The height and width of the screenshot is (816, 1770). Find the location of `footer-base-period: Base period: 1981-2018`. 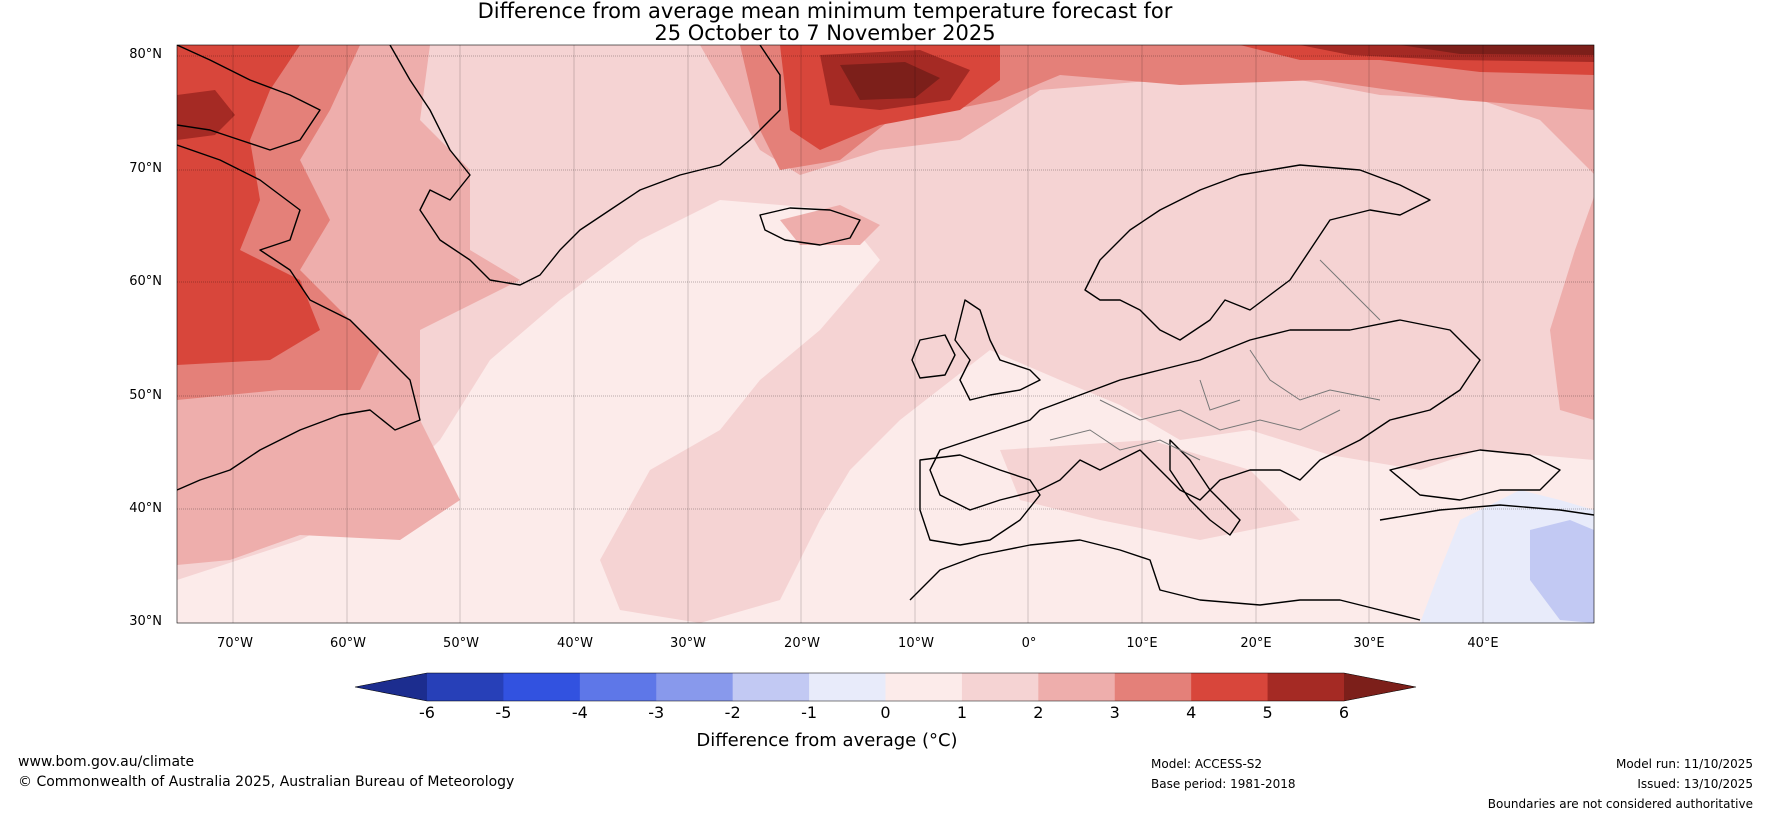

footer-base-period: Base period: 1981-2018 is located at coordinates (1223, 784).